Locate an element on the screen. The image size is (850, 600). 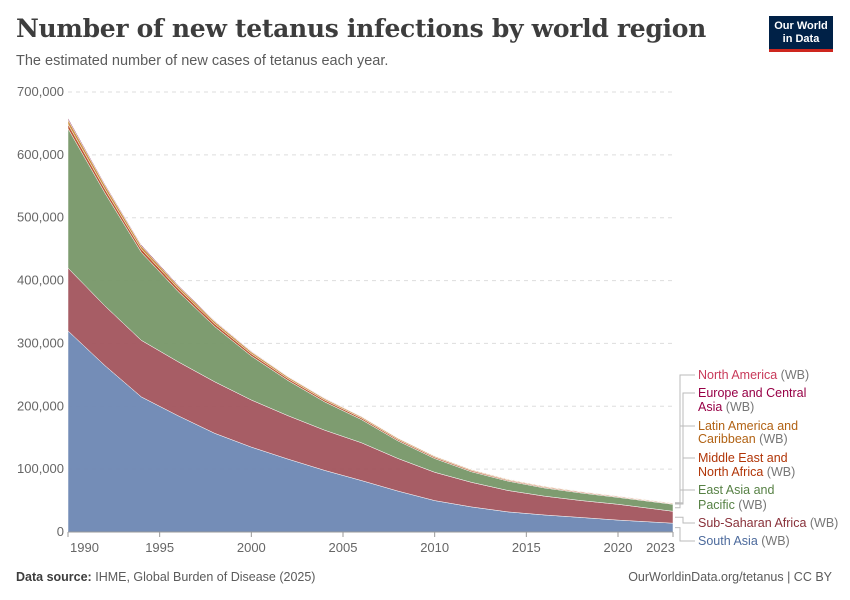
x-tick-label: 2000 is located at coordinates (251, 547).